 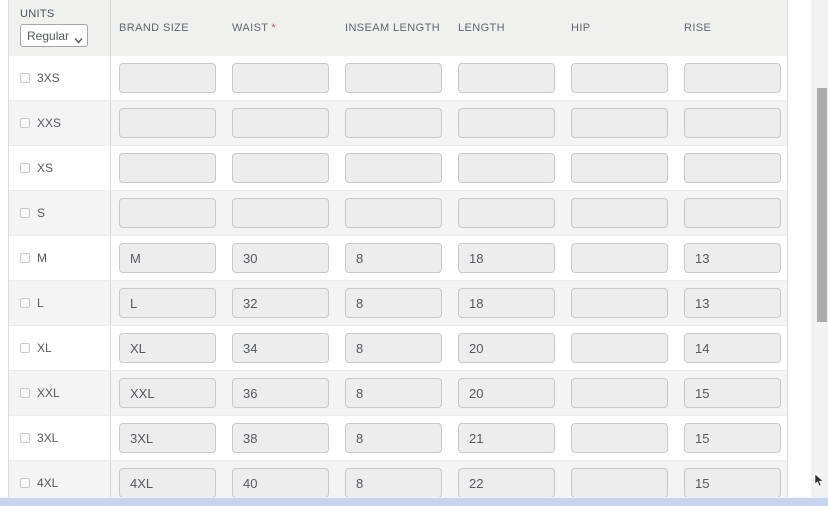 What do you see at coordinates (619, 393) in the screenshot?
I see `hip-input-xxl` at bounding box center [619, 393].